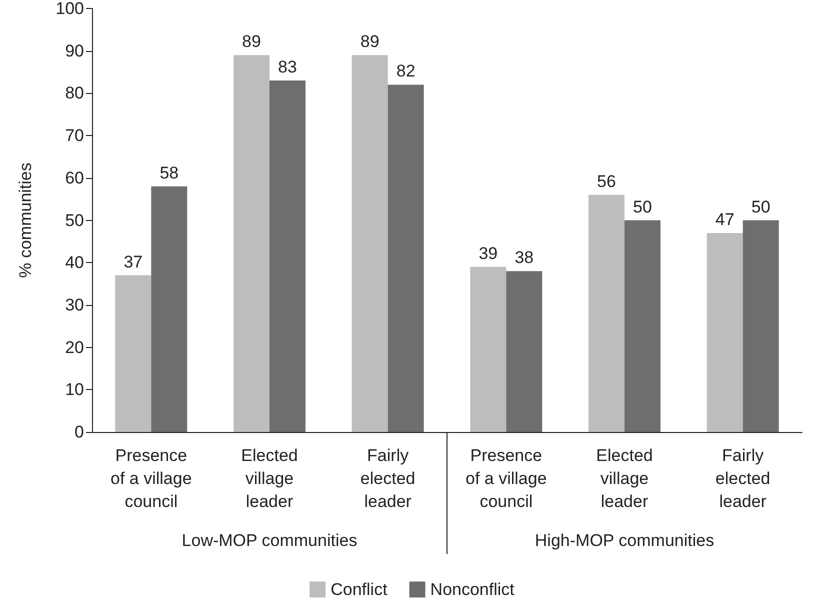  I want to click on data-label: 83, so click(287, 66).